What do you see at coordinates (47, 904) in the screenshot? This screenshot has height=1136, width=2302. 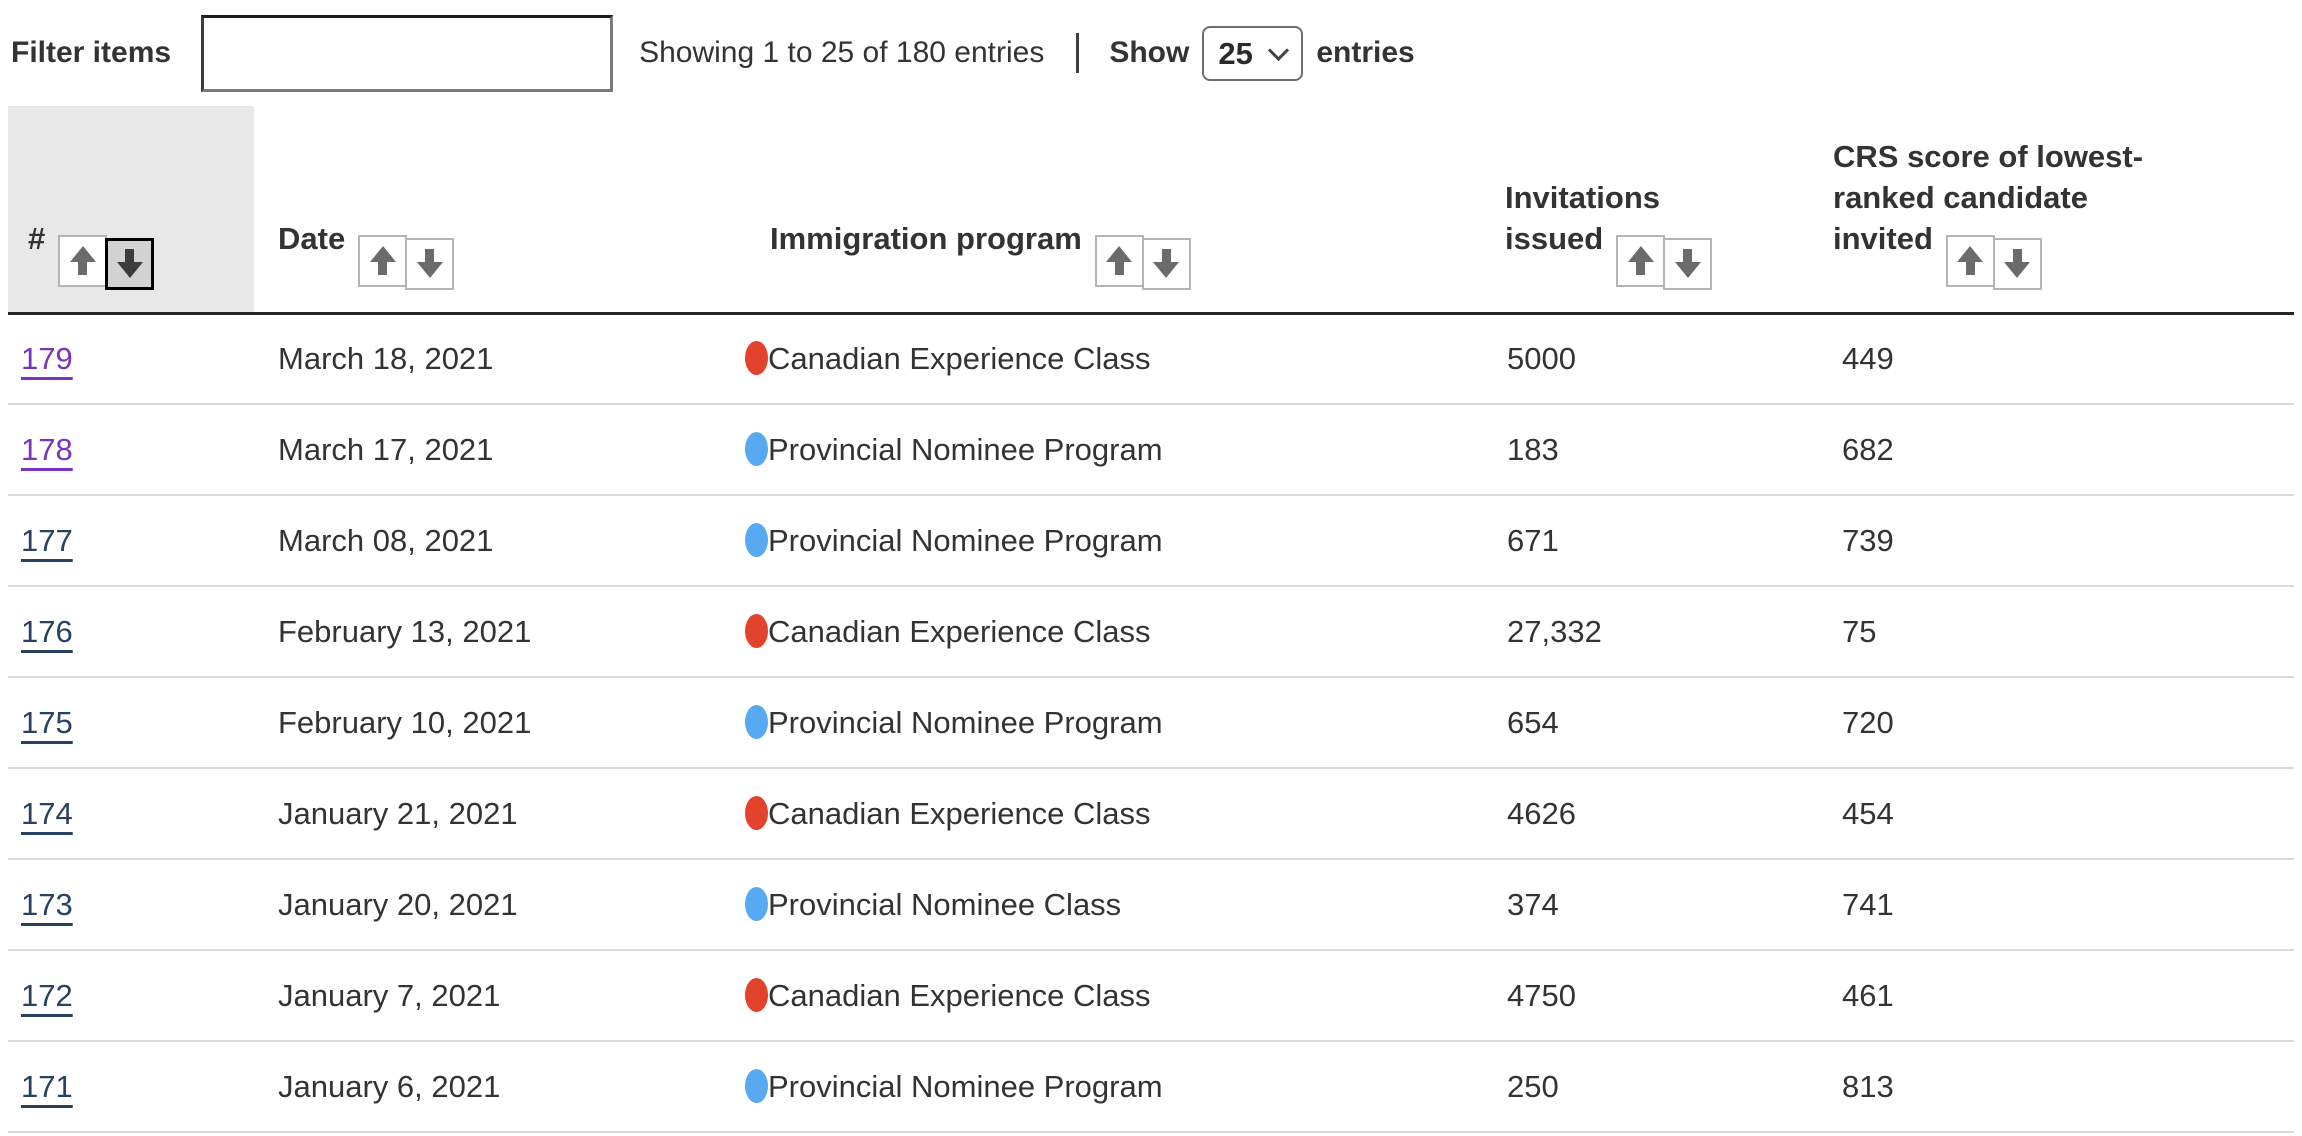 I see `round-number-link: 173` at bounding box center [47, 904].